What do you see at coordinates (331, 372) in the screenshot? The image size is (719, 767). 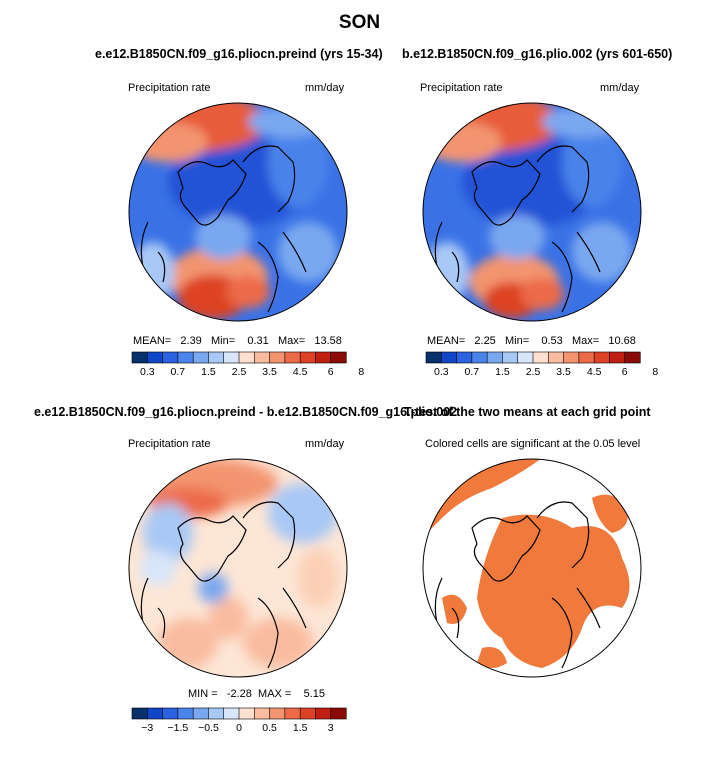 I see `colorbar1-tick-label: 6` at bounding box center [331, 372].